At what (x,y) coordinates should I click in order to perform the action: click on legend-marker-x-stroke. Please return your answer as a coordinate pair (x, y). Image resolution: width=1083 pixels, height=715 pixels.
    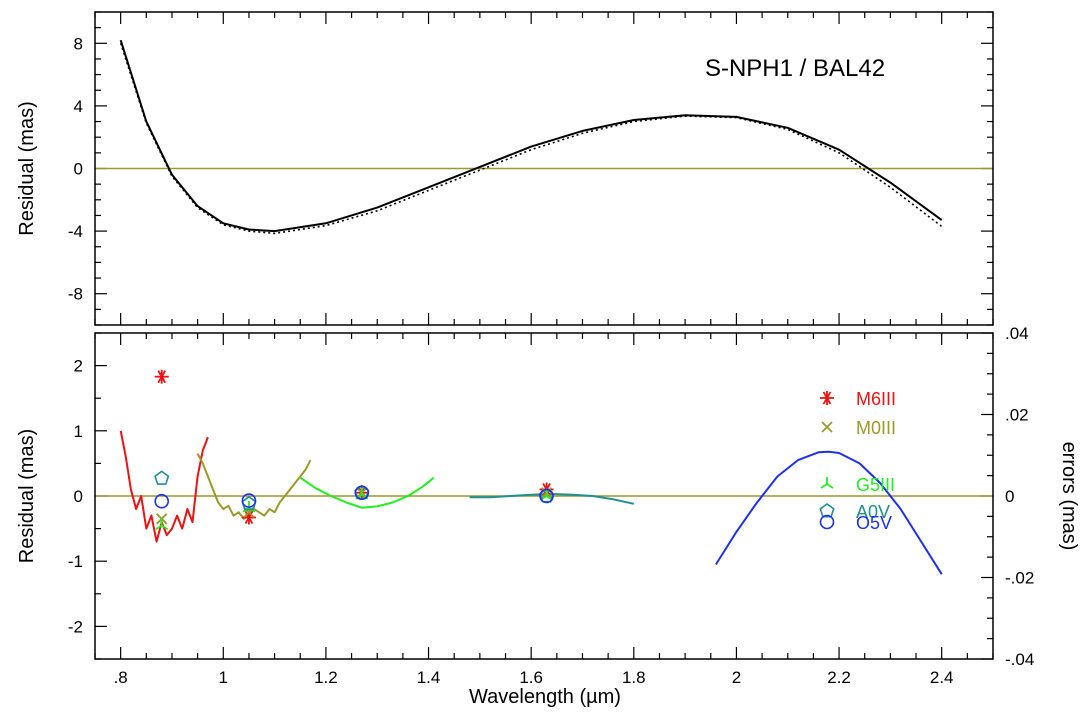
    Looking at the image, I should click on (827, 427).